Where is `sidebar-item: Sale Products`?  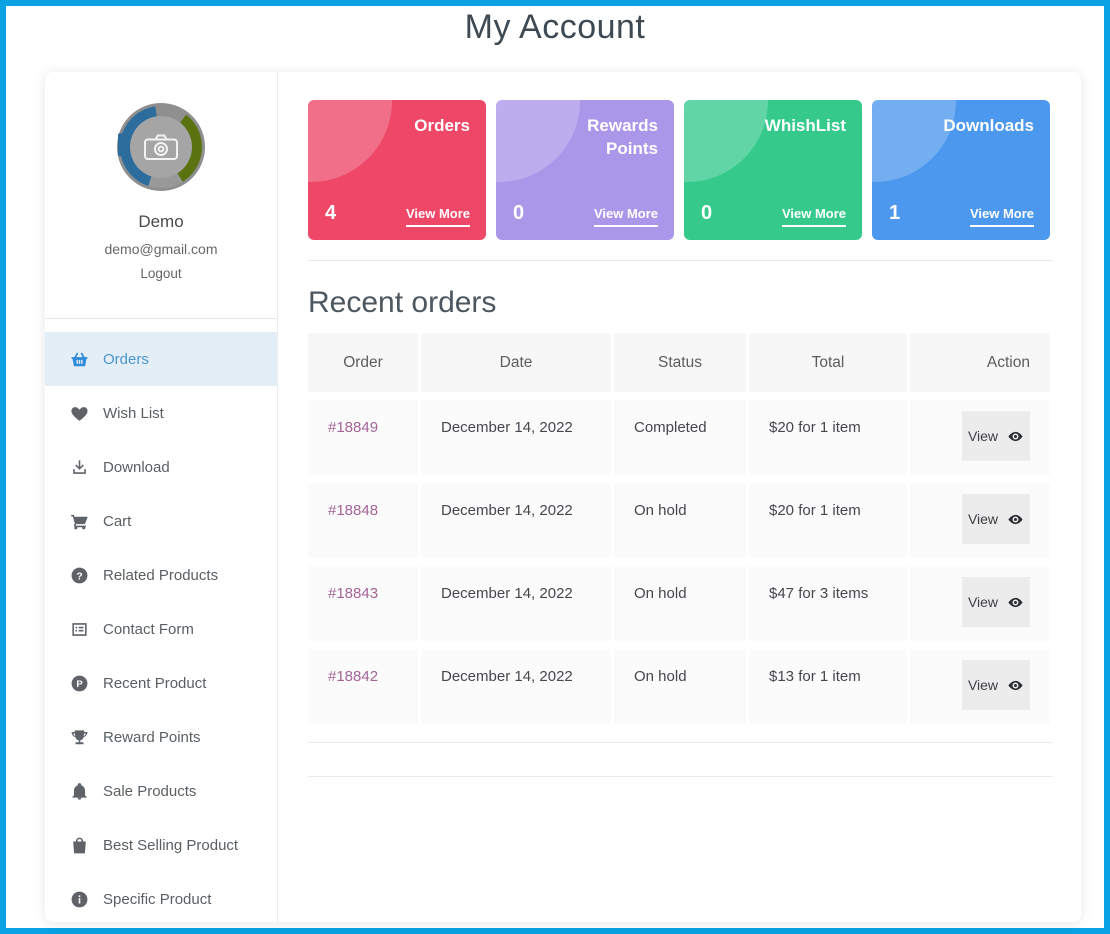 sidebar-item: Sale Products is located at coordinates (161, 791).